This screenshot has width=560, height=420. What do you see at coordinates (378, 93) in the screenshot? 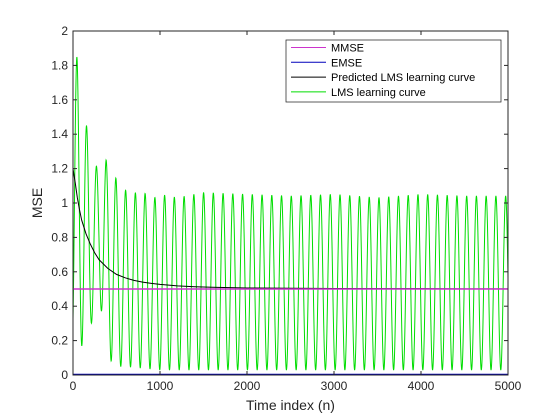
I see `legend-label-lms-learning-curve: LMS learning curve` at bounding box center [378, 93].